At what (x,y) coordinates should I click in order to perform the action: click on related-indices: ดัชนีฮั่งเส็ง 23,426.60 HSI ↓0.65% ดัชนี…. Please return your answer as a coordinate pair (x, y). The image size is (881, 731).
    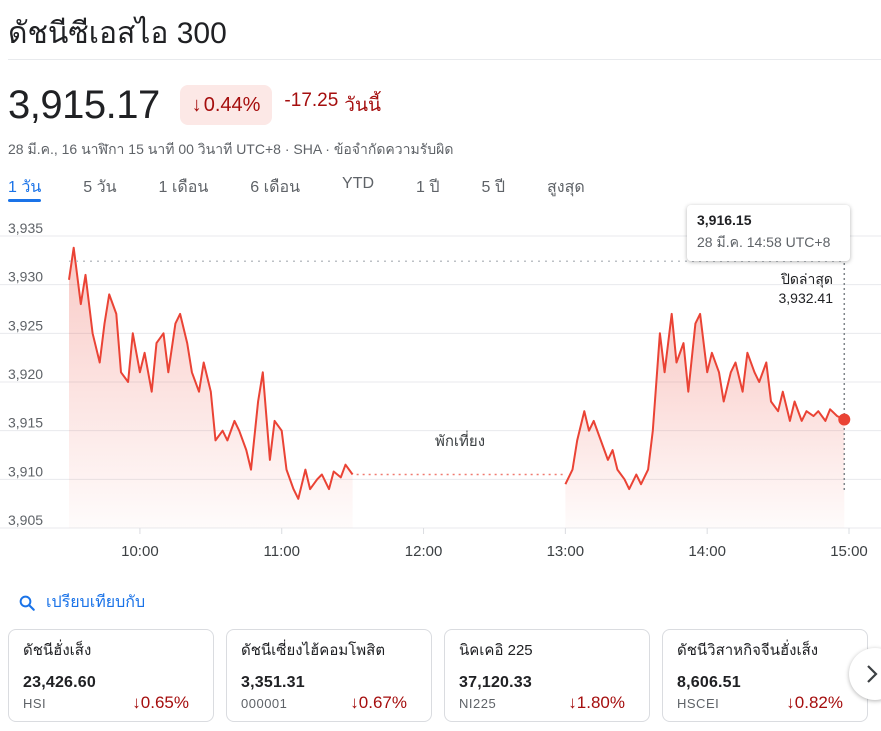
    Looking at the image, I should click on (438, 675).